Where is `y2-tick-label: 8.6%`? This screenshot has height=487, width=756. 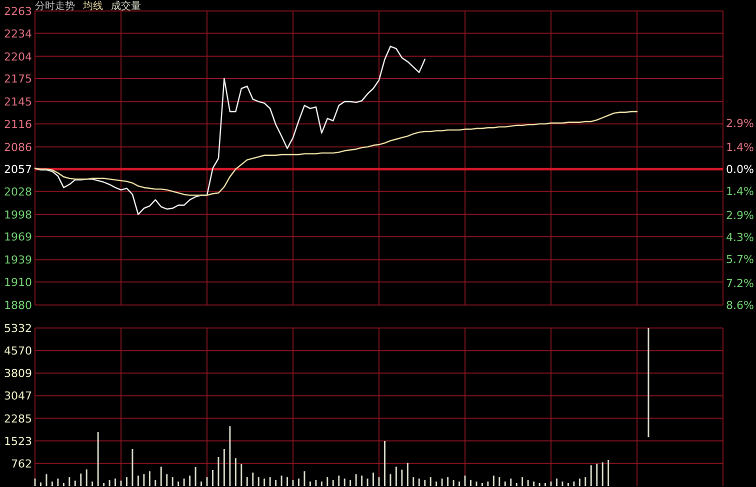
y2-tick-label: 8.6% is located at coordinates (740, 305).